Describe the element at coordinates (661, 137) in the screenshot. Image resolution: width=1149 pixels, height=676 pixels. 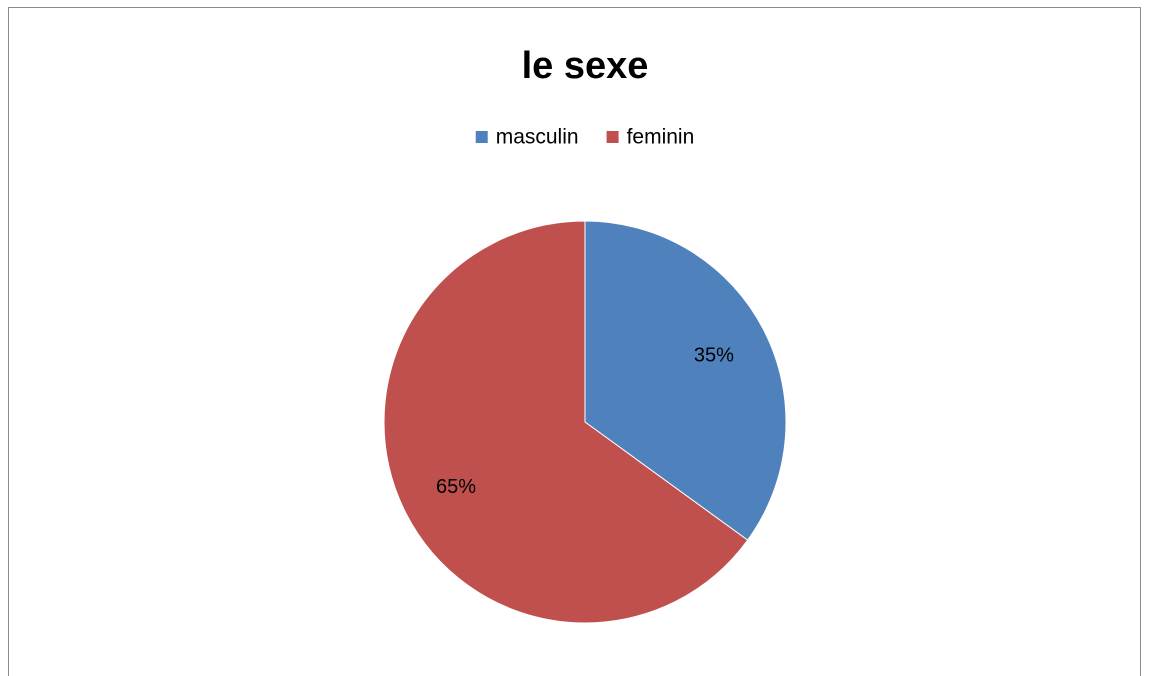
I see `legend-label: feminin` at that location.